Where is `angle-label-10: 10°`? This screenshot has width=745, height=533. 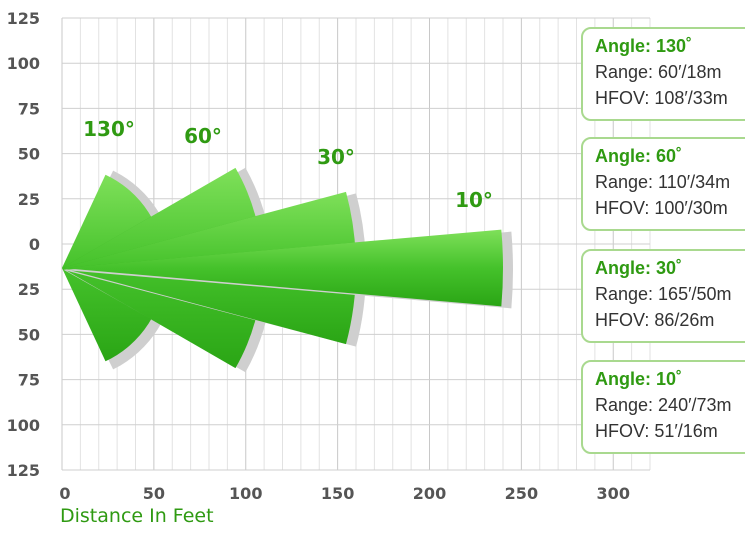
angle-label-10: 10° is located at coordinates (474, 200).